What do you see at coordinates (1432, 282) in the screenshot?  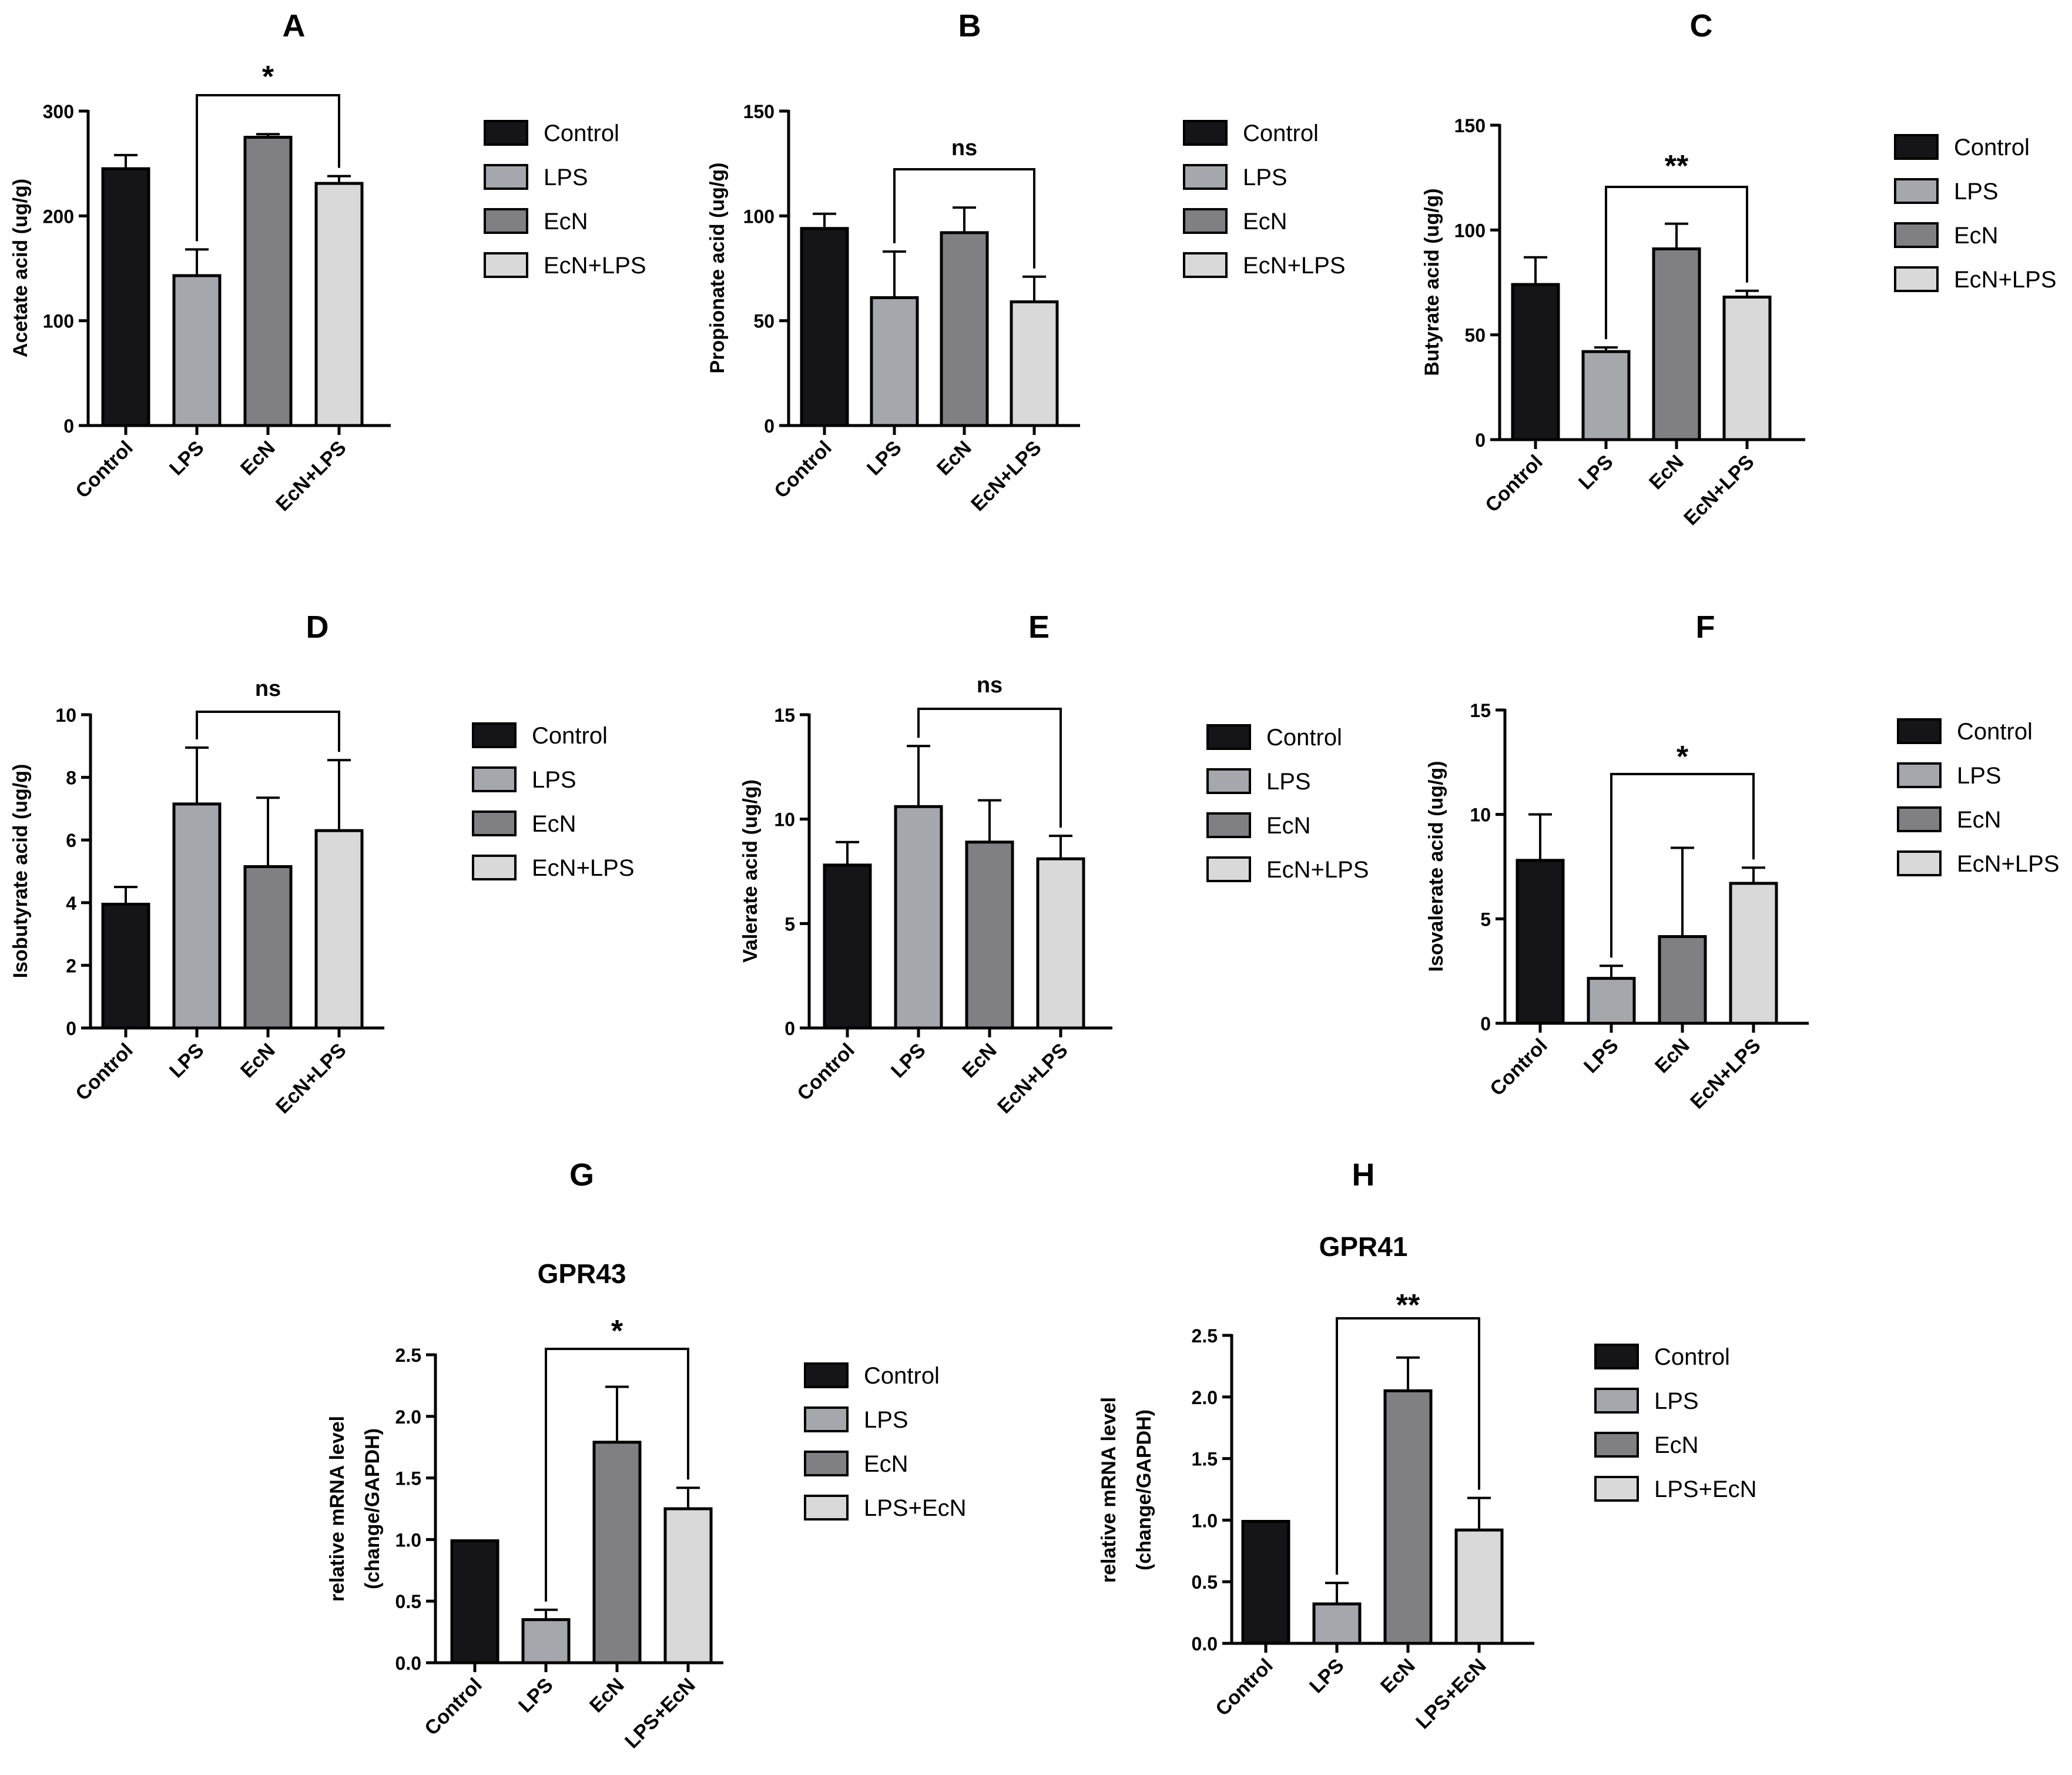 I see `y-axis-label: Butyrate acid (ug/g)` at bounding box center [1432, 282].